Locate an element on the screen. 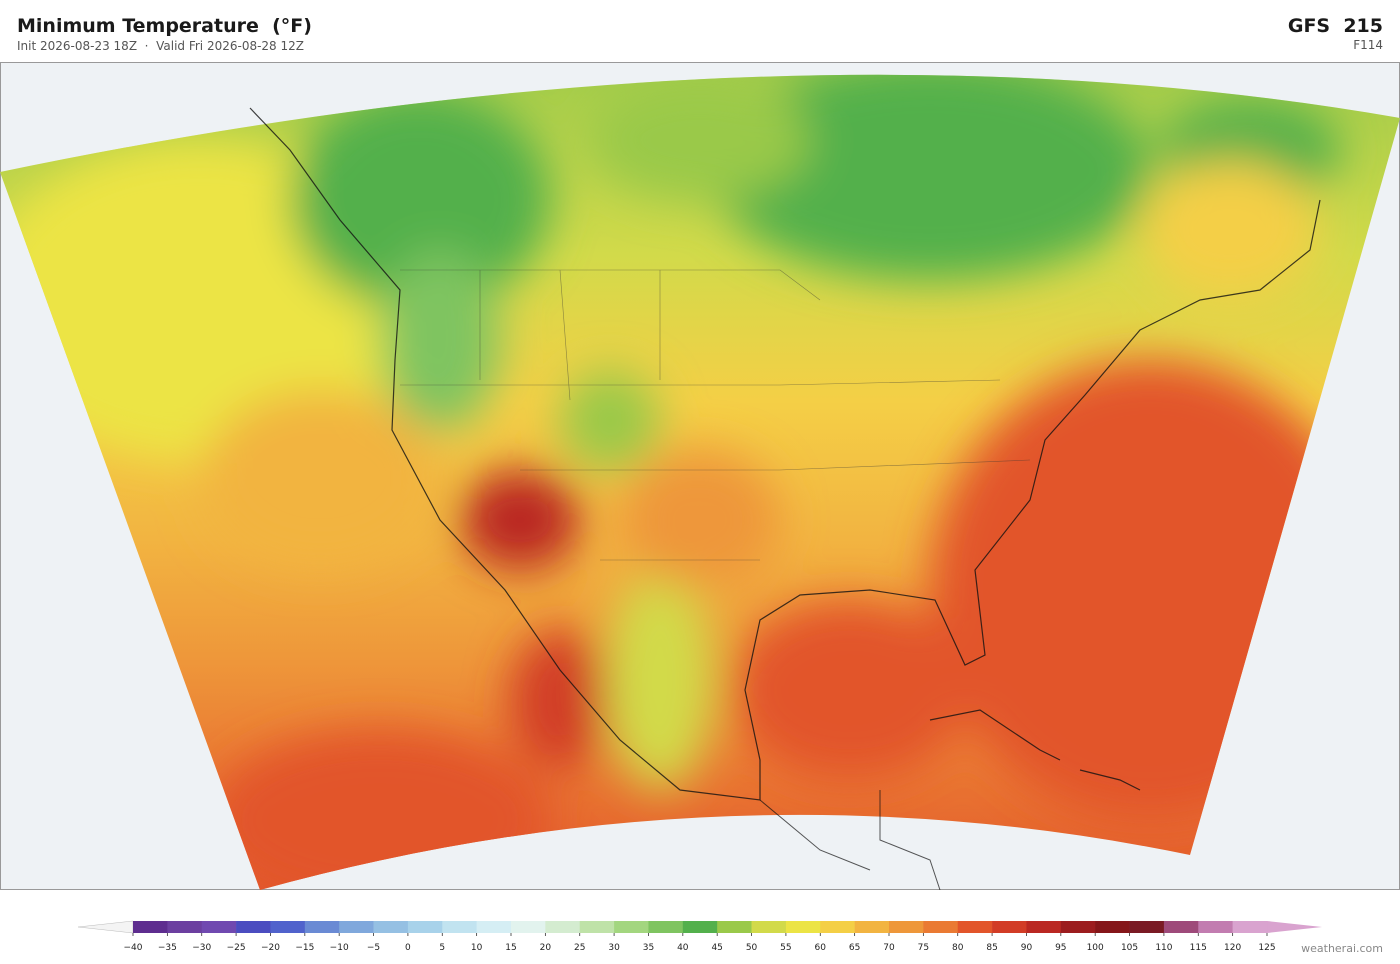 The height and width of the screenshot is (964, 1400). tick-label: 20 is located at coordinates (546, 948).